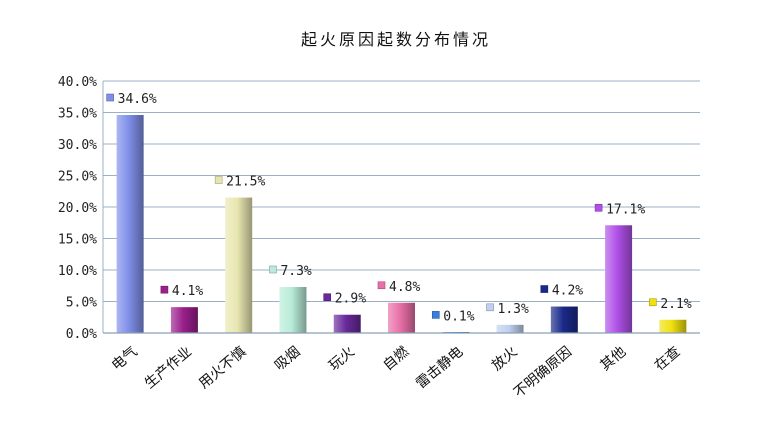  Describe the element at coordinates (125, 359) in the screenshot. I see `x-tick-label: 电气` at that location.